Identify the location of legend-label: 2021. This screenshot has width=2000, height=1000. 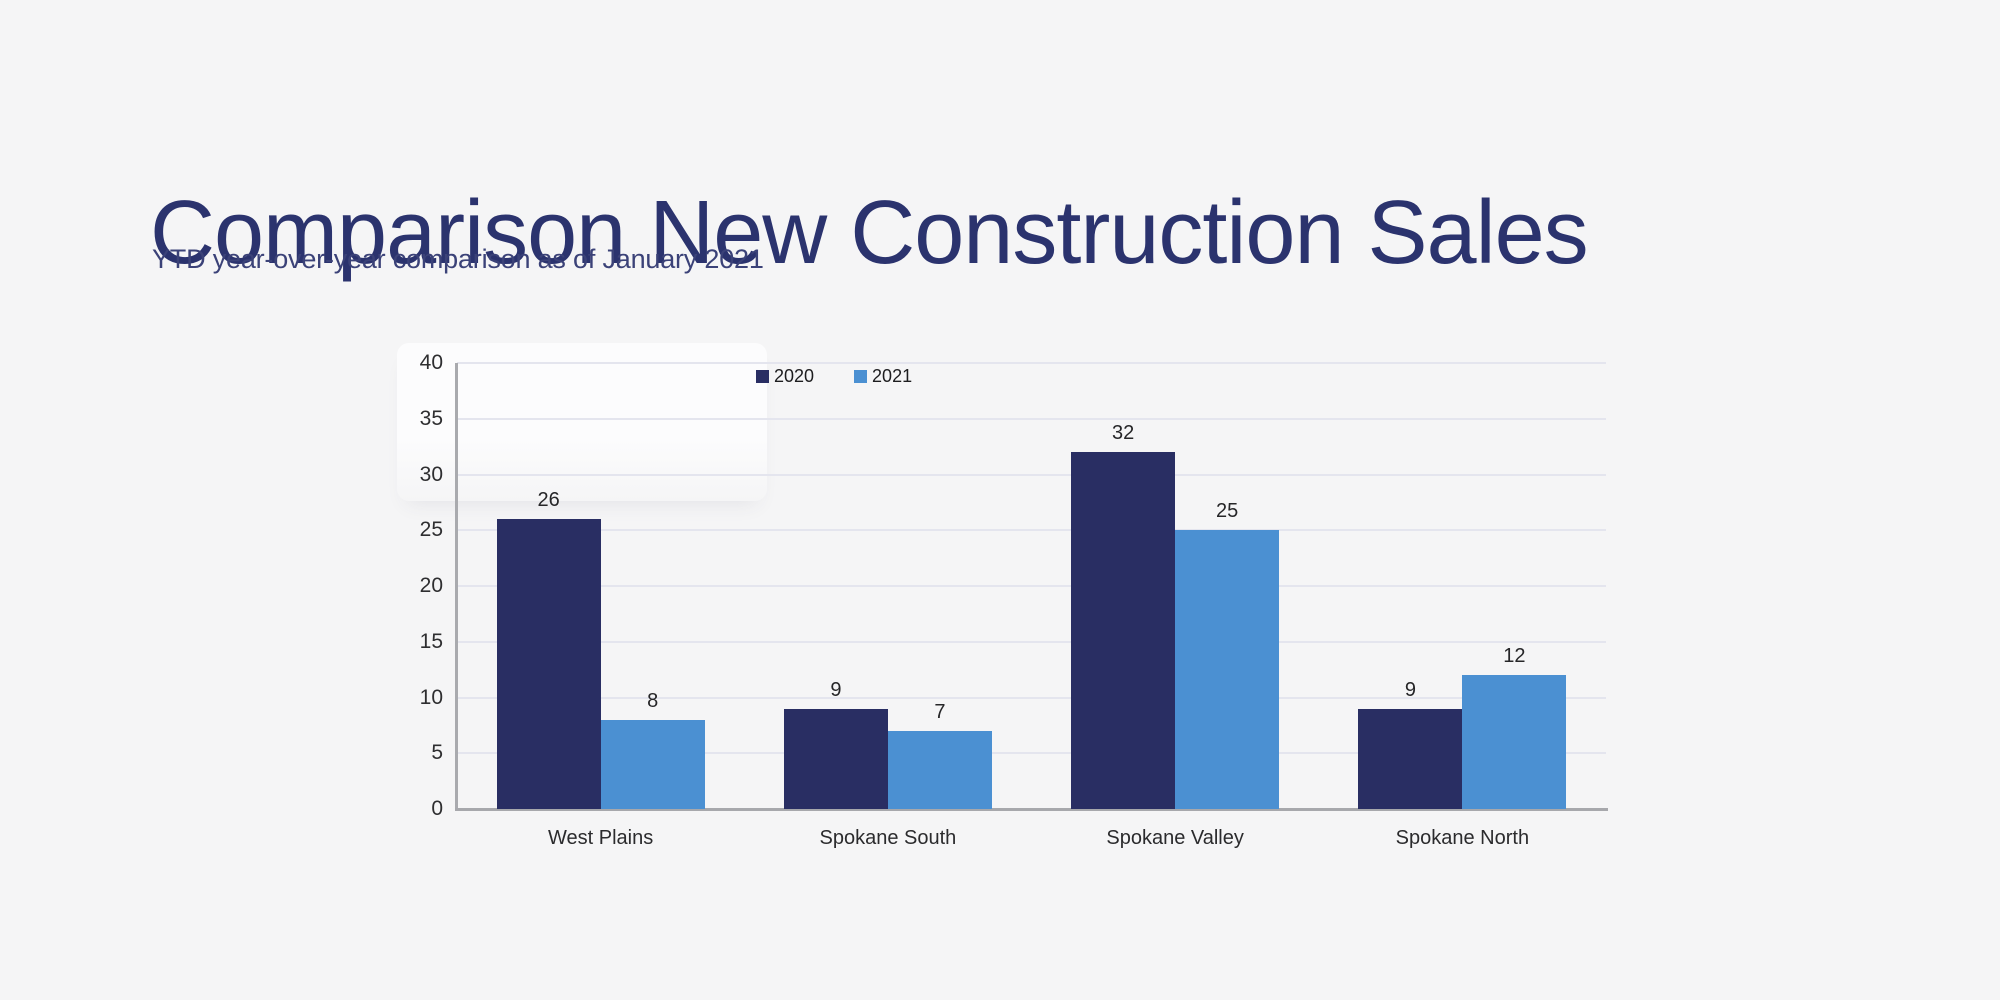
(892, 376).